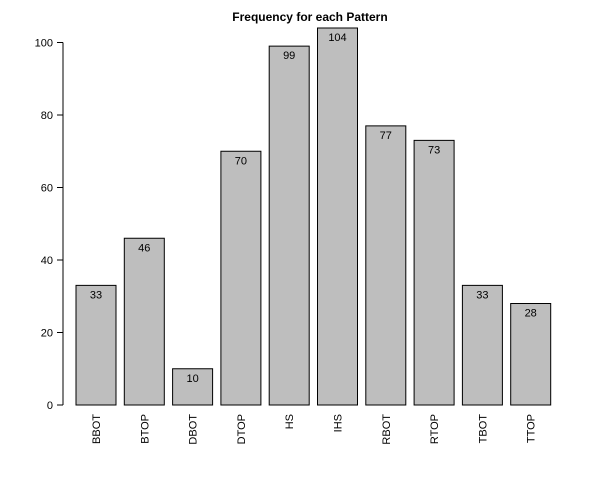  I want to click on x-tick-label-dtop: DTOP, so click(242, 429).